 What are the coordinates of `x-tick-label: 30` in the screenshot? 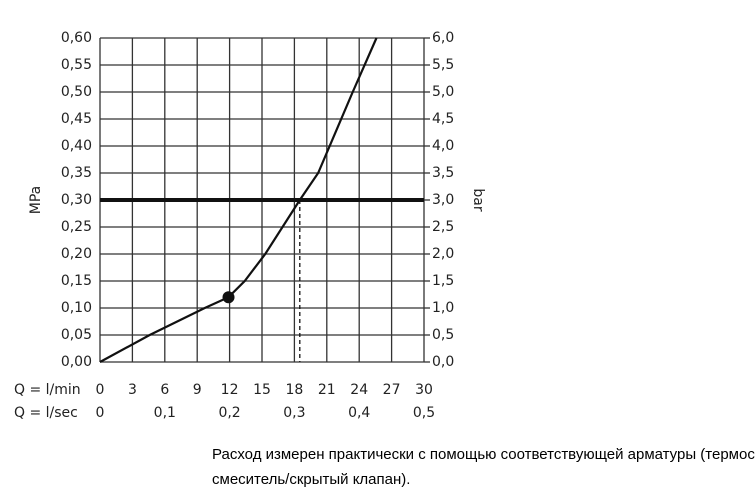 It's located at (424, 390).